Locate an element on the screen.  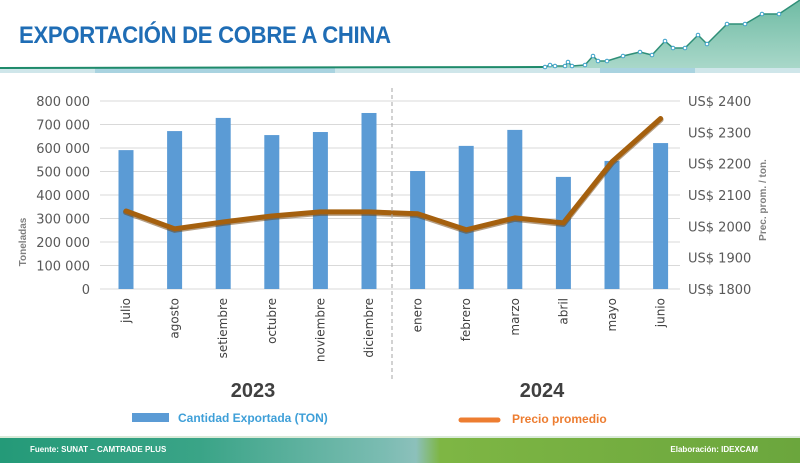
category-label-mayo: mayo is located at coordinates (612, 315).